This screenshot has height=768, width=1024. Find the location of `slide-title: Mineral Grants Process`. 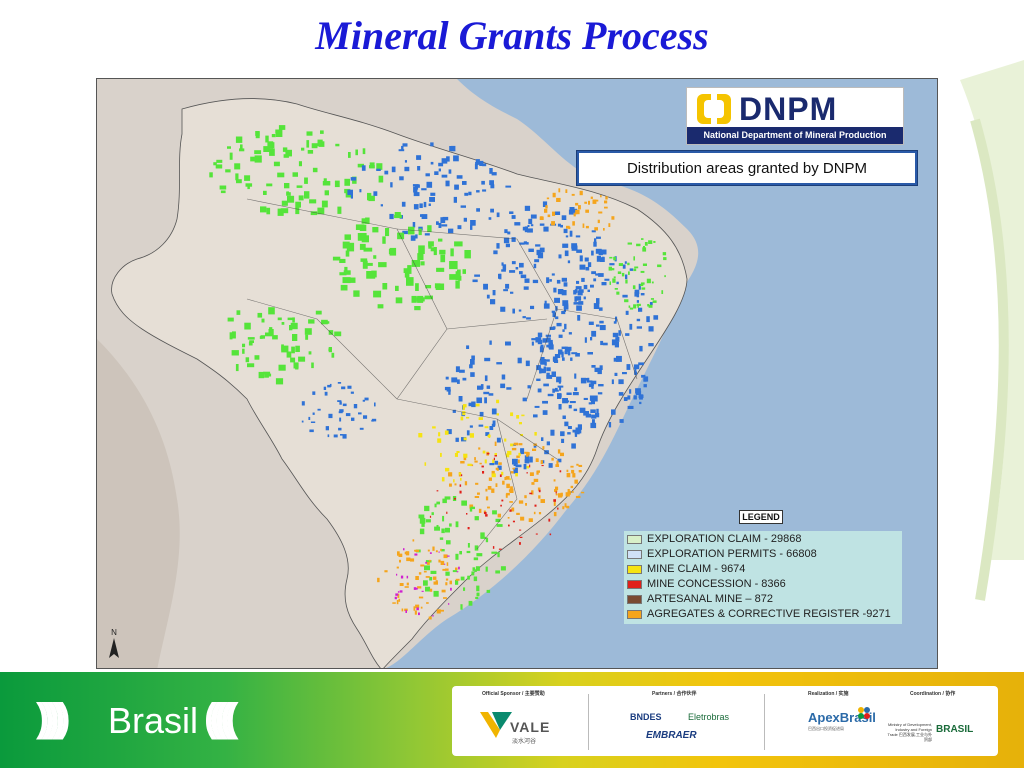

slide-title: Mineral Grants Process is located at coordinates (512, 35).